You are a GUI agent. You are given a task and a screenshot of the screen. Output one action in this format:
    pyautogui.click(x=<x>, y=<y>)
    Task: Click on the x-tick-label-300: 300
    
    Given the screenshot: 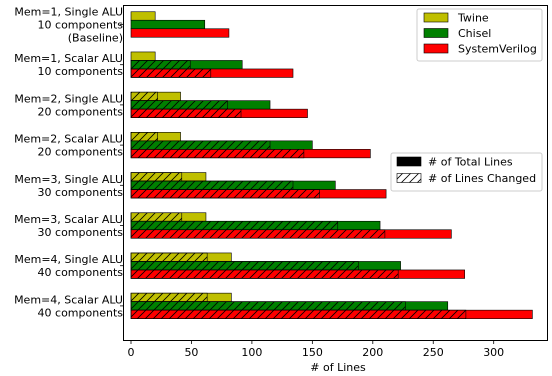 What is the action you would take?
    pyautogui.click(x=493, y=352)
    